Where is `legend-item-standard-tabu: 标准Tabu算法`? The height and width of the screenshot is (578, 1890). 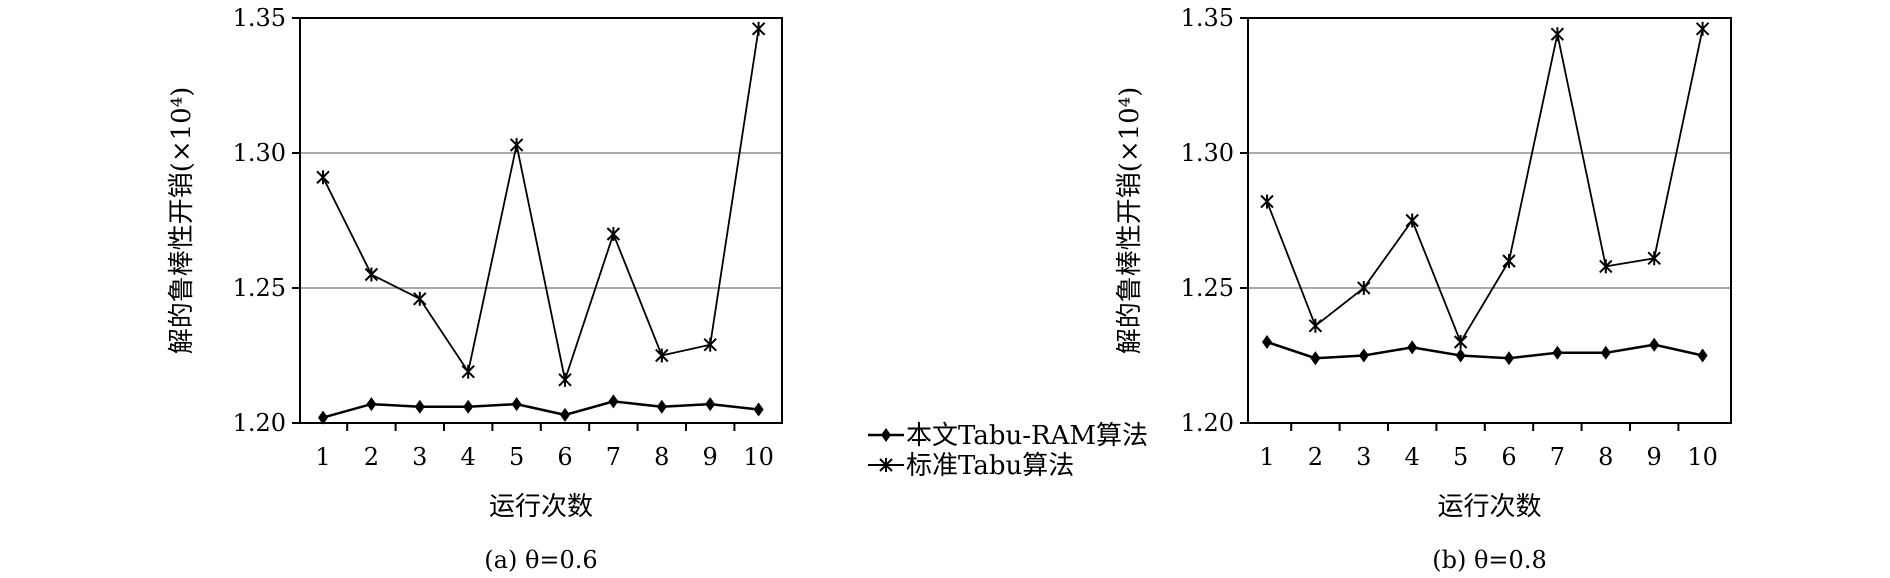 legend-item-standard-tabu: 标准Tabu算法 is located at coordinates (971, 466).